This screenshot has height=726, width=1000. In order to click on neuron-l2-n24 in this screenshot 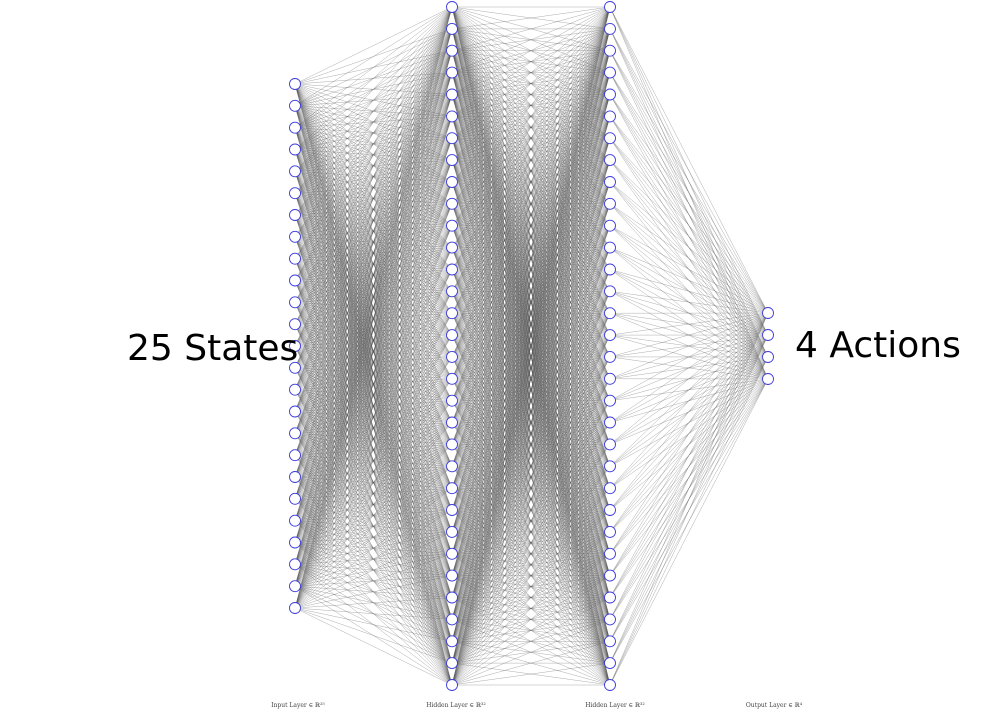, I will do `click(610, 531)`.